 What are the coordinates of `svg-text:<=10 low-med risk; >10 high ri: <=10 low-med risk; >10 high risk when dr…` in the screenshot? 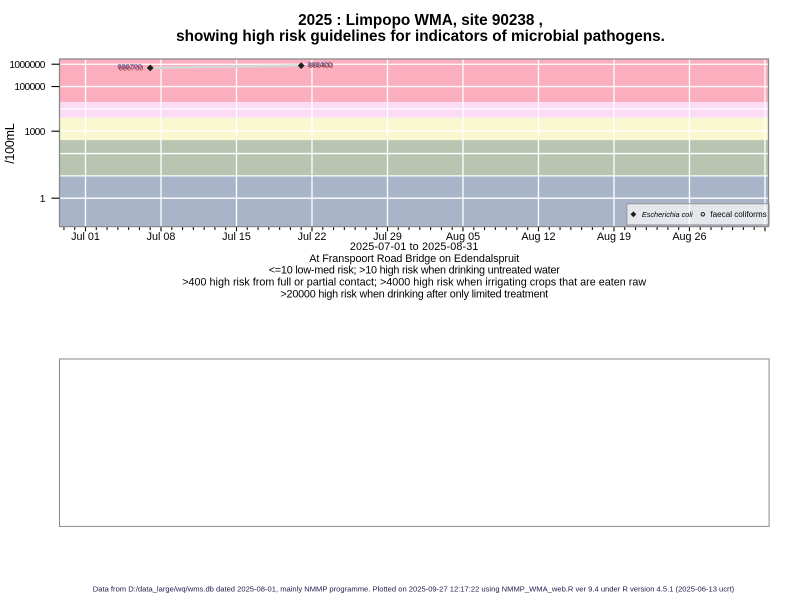 It's located at (415, 271).